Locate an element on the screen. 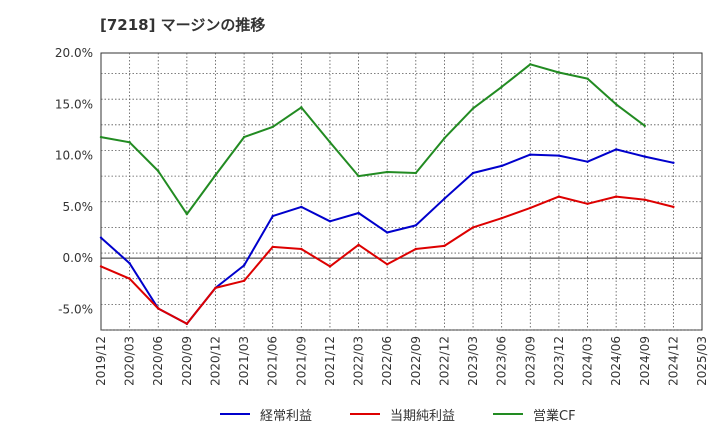 The height and width of the screenshot is (440, 720). x-tick-label: 2024/12 is located at coordinates (673, 361).